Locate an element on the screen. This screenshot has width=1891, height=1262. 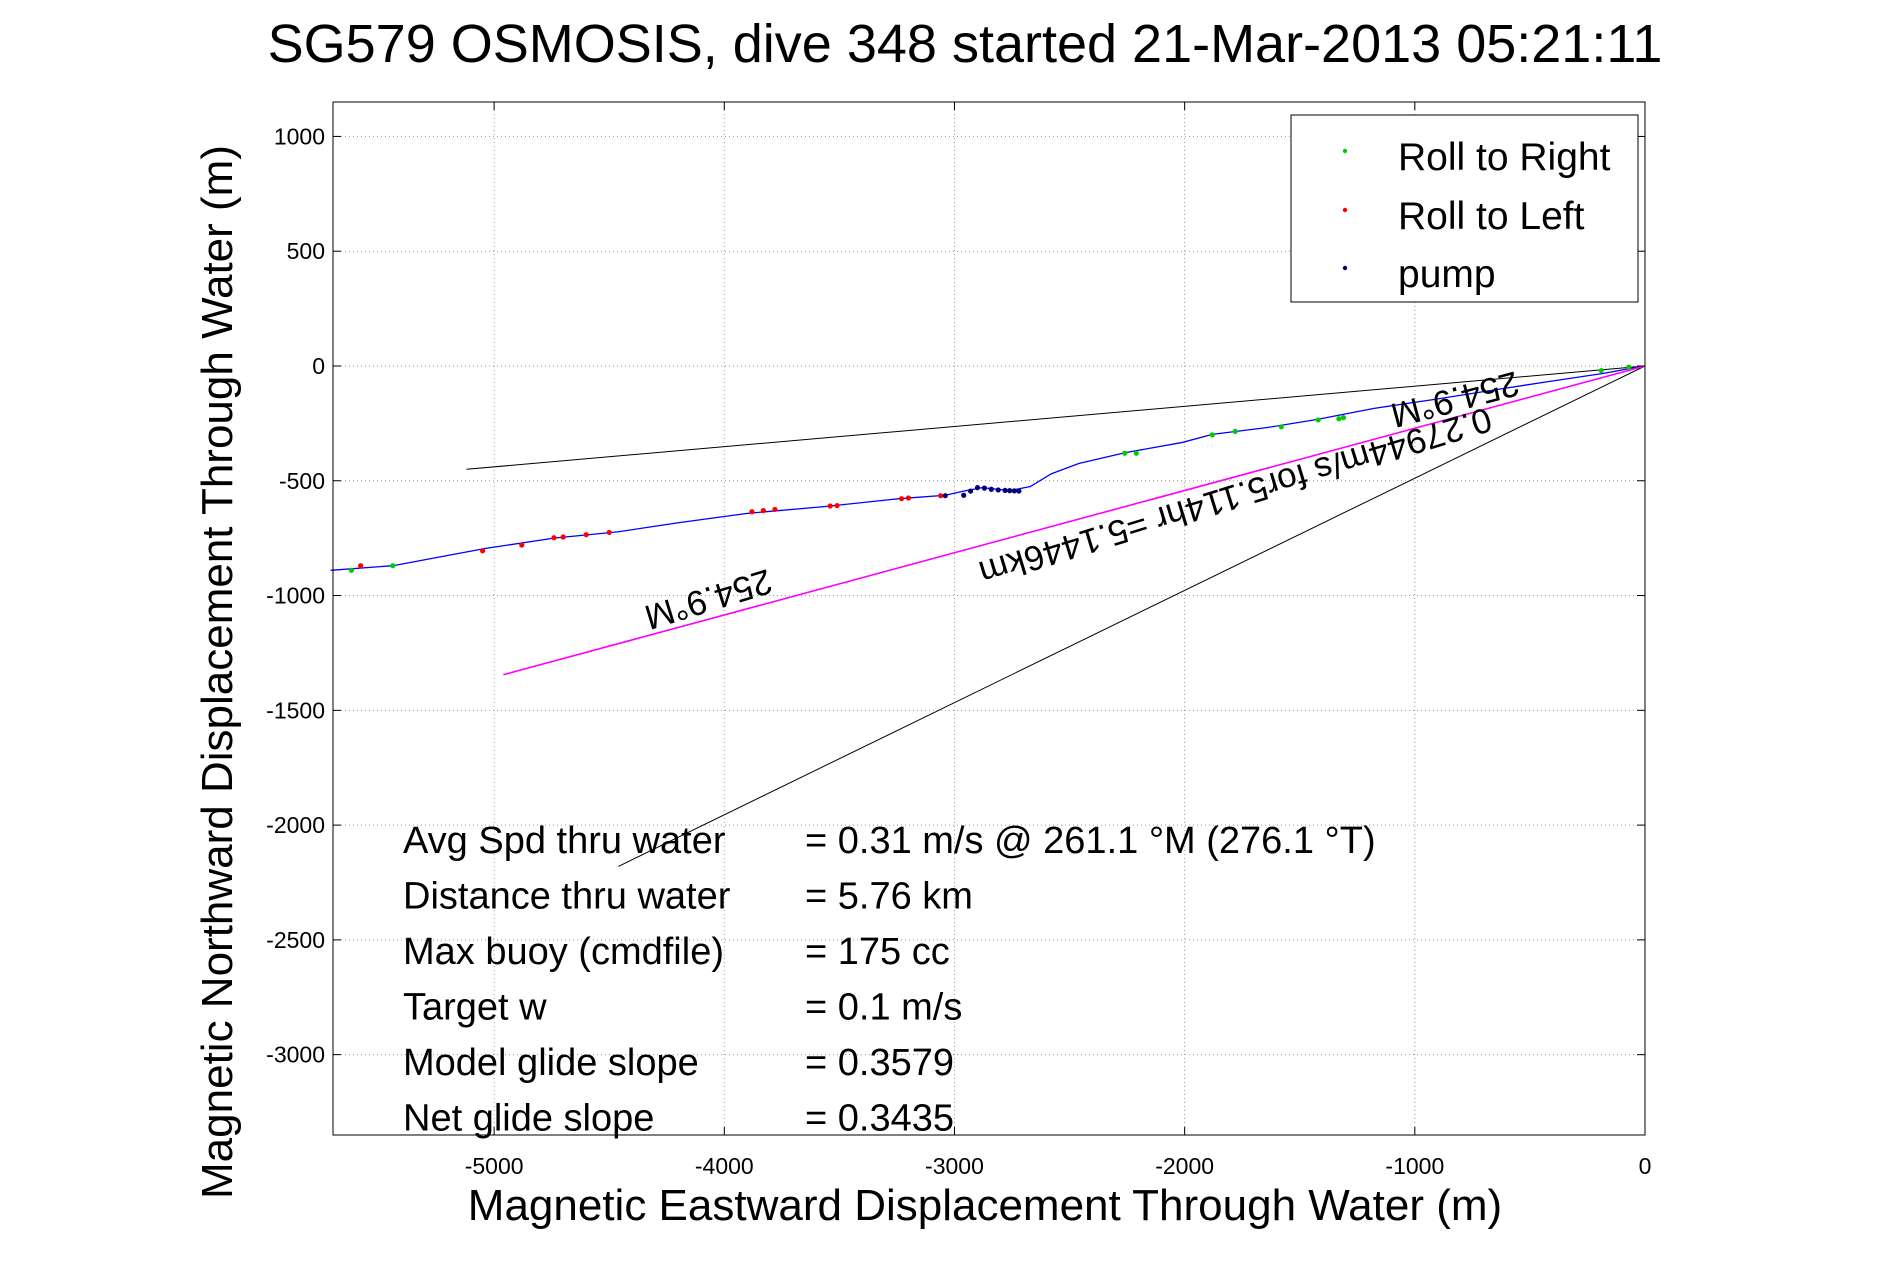
y-tick-label: 1000 is located at coordinates (299, 136).